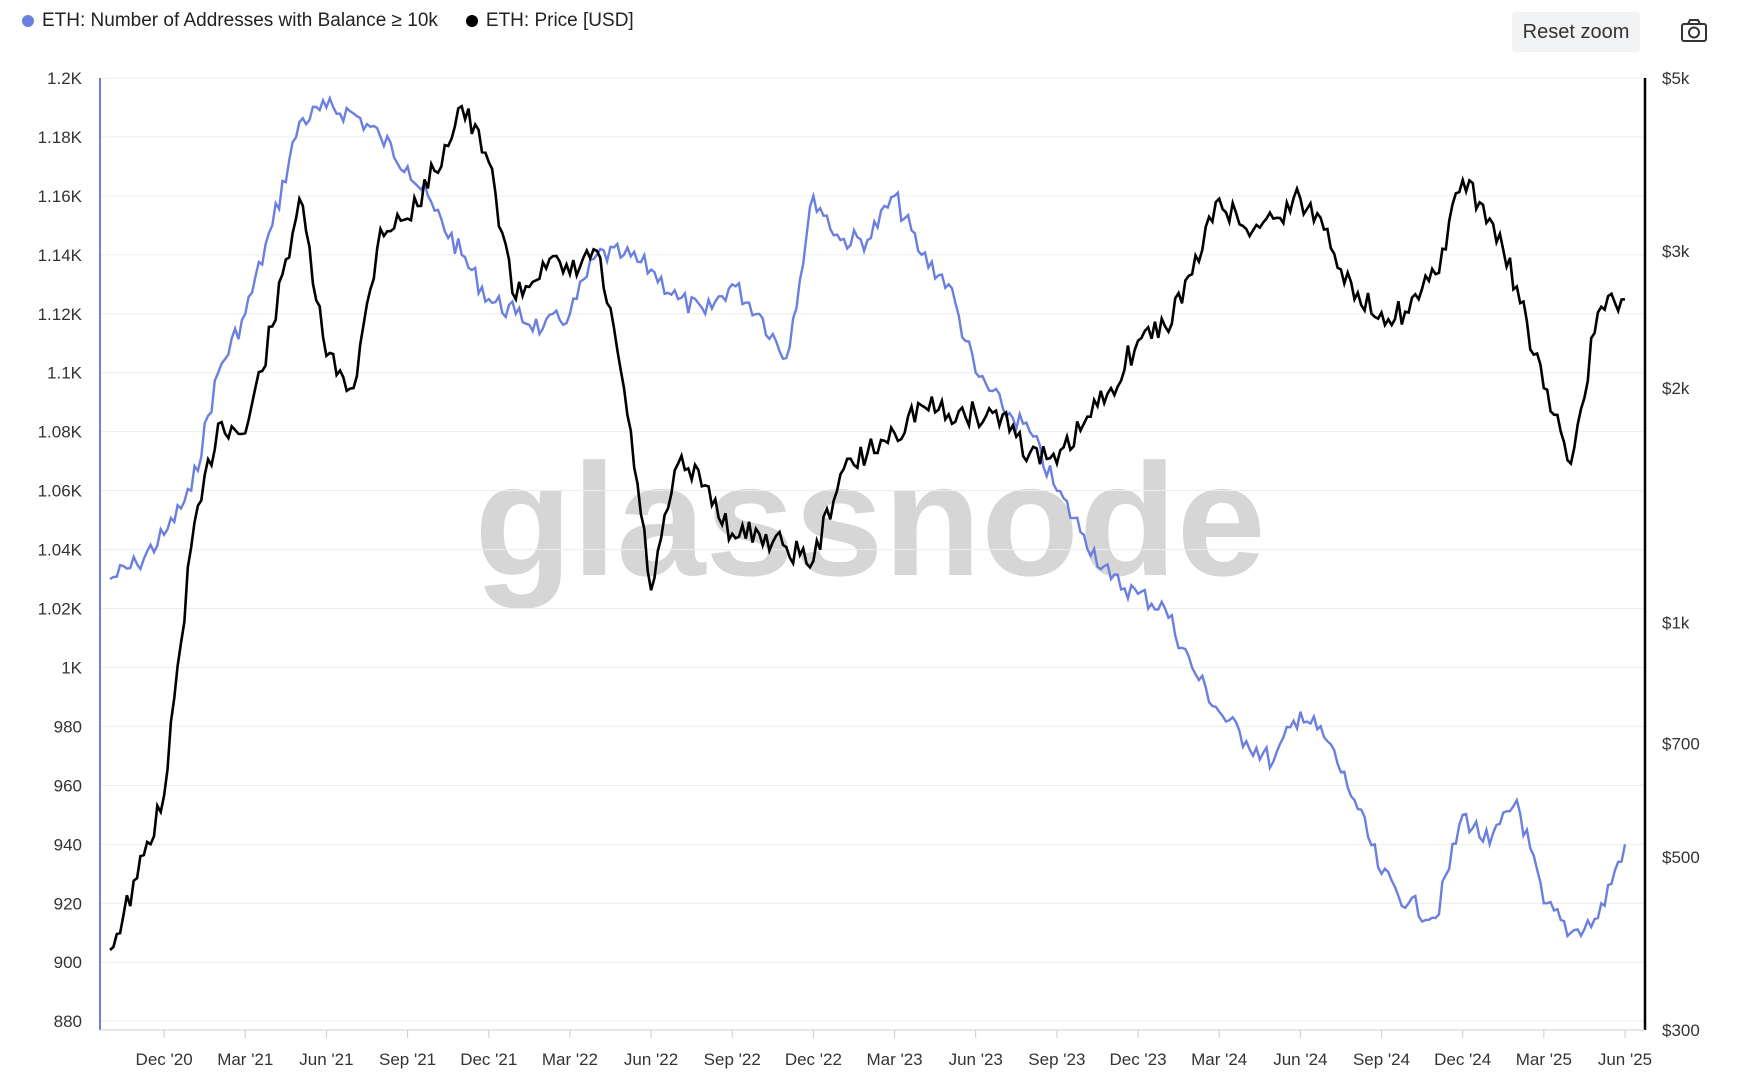  What do you see at coordinates (65, 78) in the screenshot?
I see `left-axis-tick-label: 1.2K` at bounding box center [65, 78].